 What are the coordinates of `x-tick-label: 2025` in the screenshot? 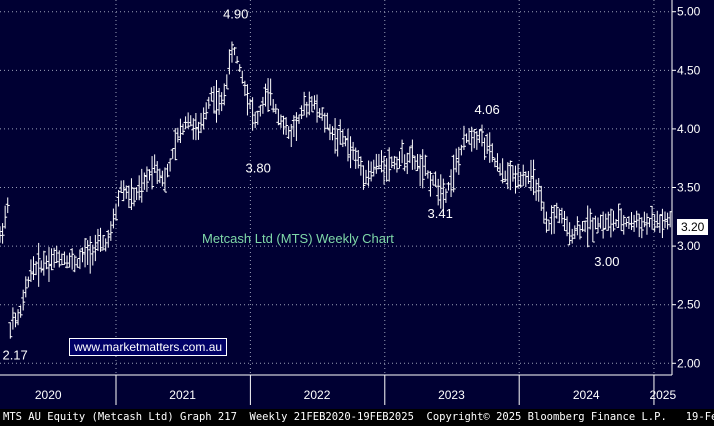 It's located at (662, 395).